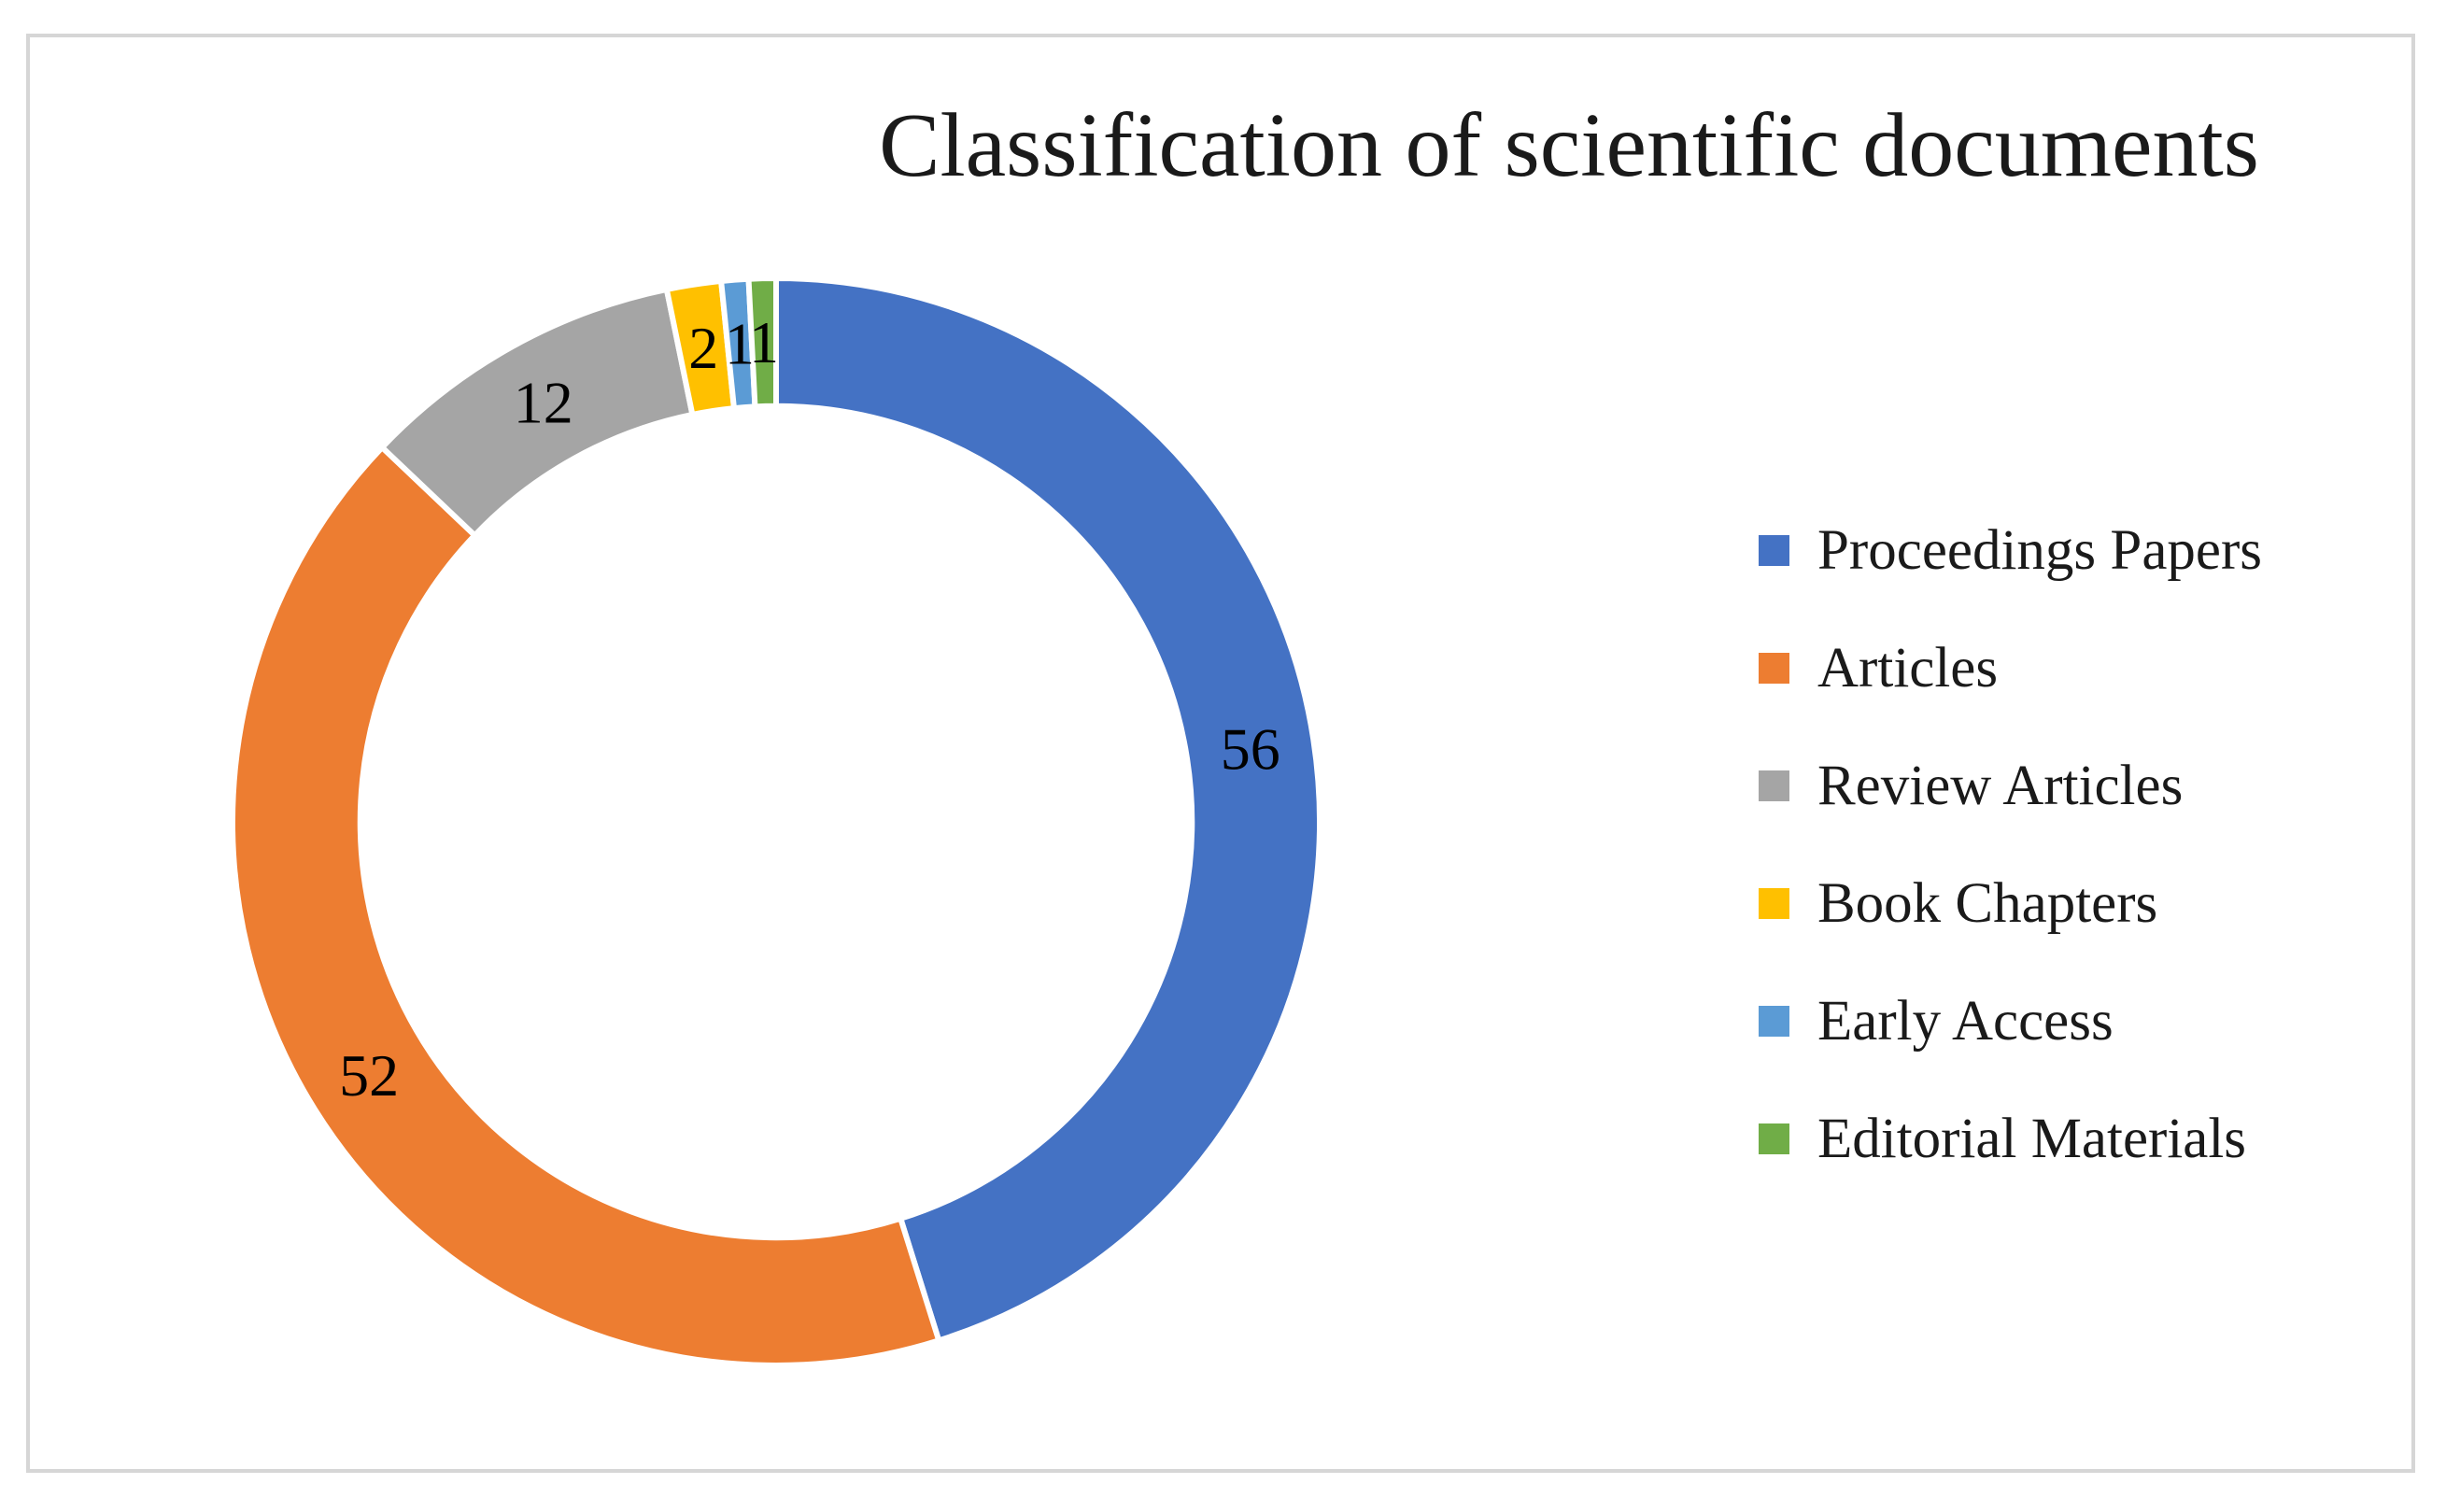  What do you see at coordinates (1774, 786) in the screenshot?
I see `legend-swatch-review-articles` at bounding box center [1774, 786].